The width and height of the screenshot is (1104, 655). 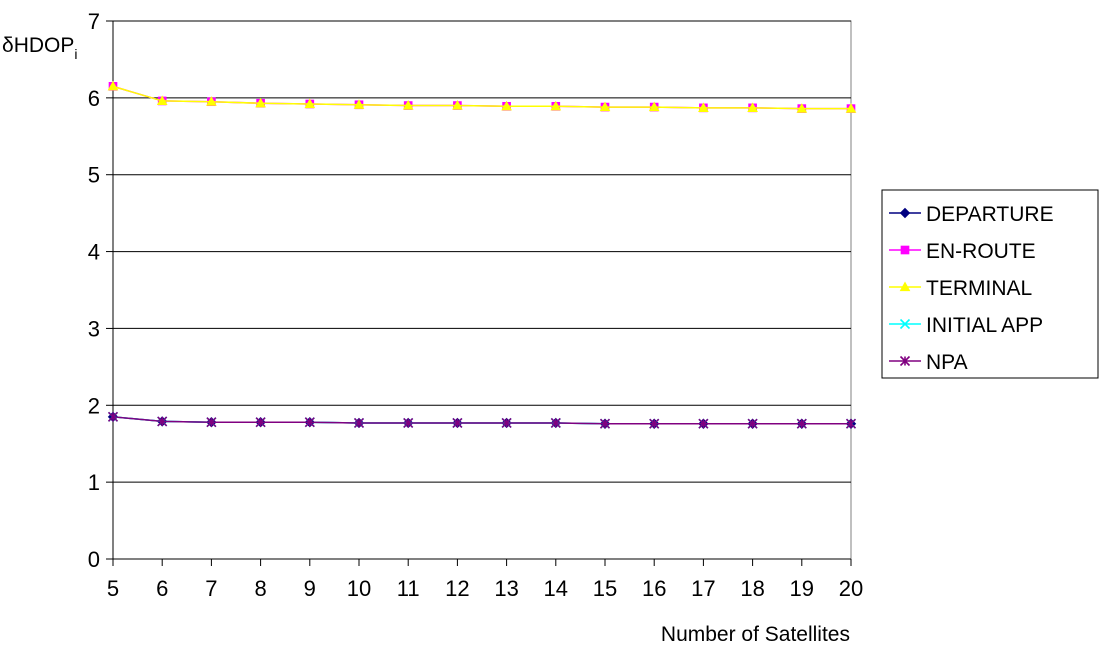 I want to click on x-tick-label: 20, so click(x=851, y=588).